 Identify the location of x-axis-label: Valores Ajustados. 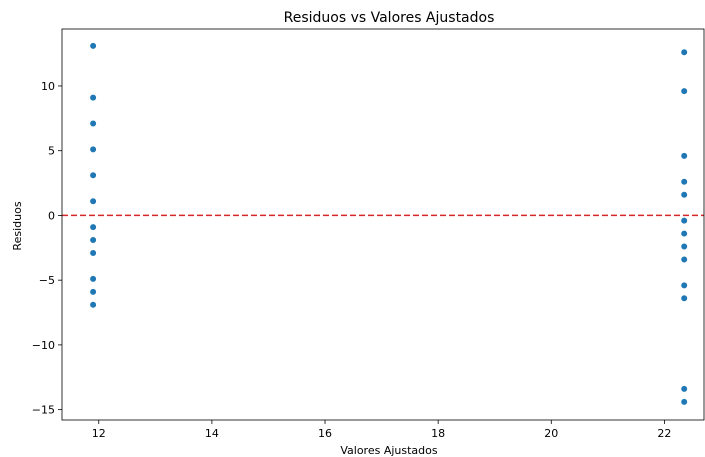
(389, 450).